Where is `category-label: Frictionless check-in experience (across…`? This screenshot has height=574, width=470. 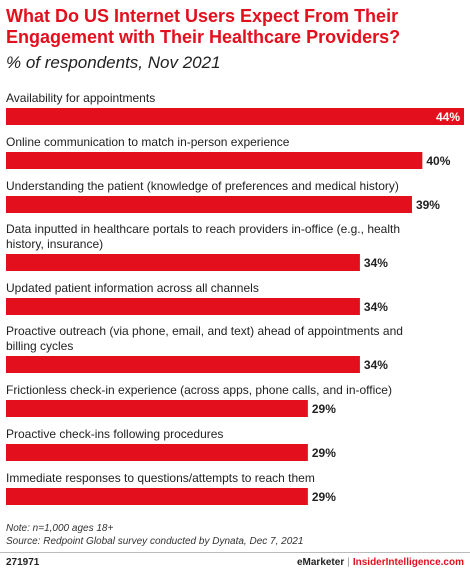 category-label: Frictionless check-in experience (across… is located at coordinates (199, 390).